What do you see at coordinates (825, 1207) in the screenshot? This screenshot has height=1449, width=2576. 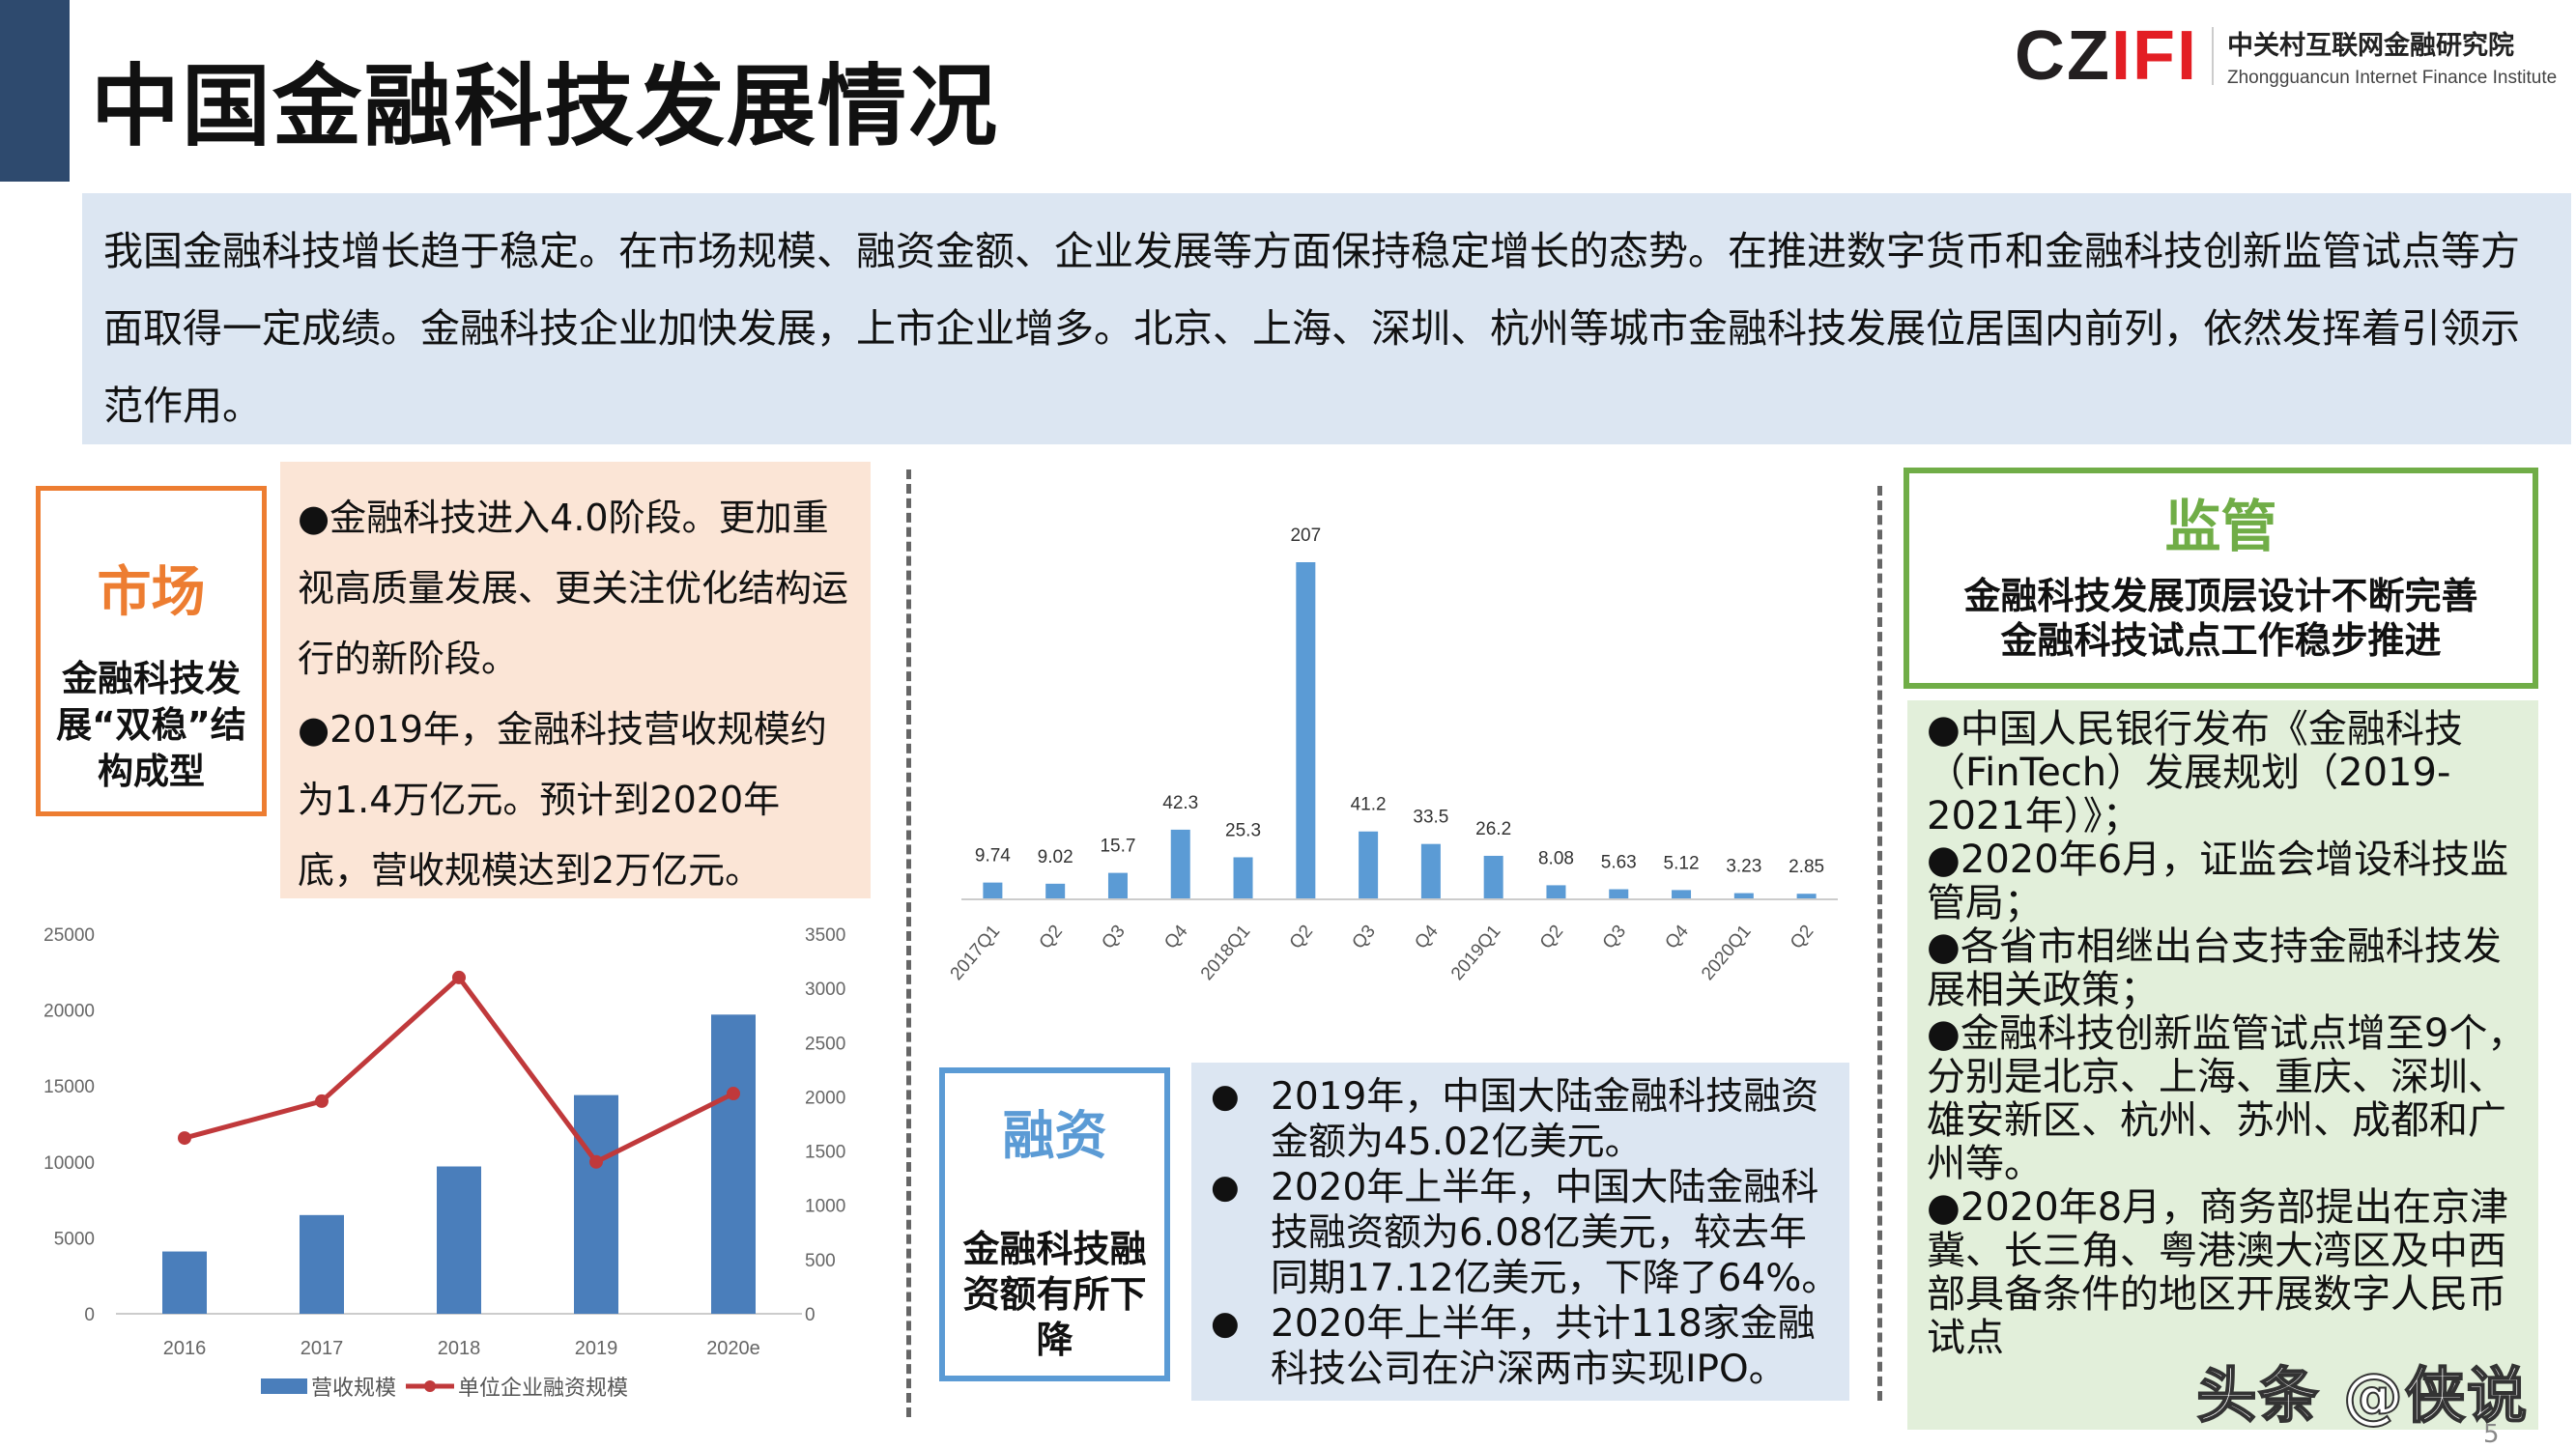 I see `y-right-tick-label: 1000` at bounding box center [825, 1207].